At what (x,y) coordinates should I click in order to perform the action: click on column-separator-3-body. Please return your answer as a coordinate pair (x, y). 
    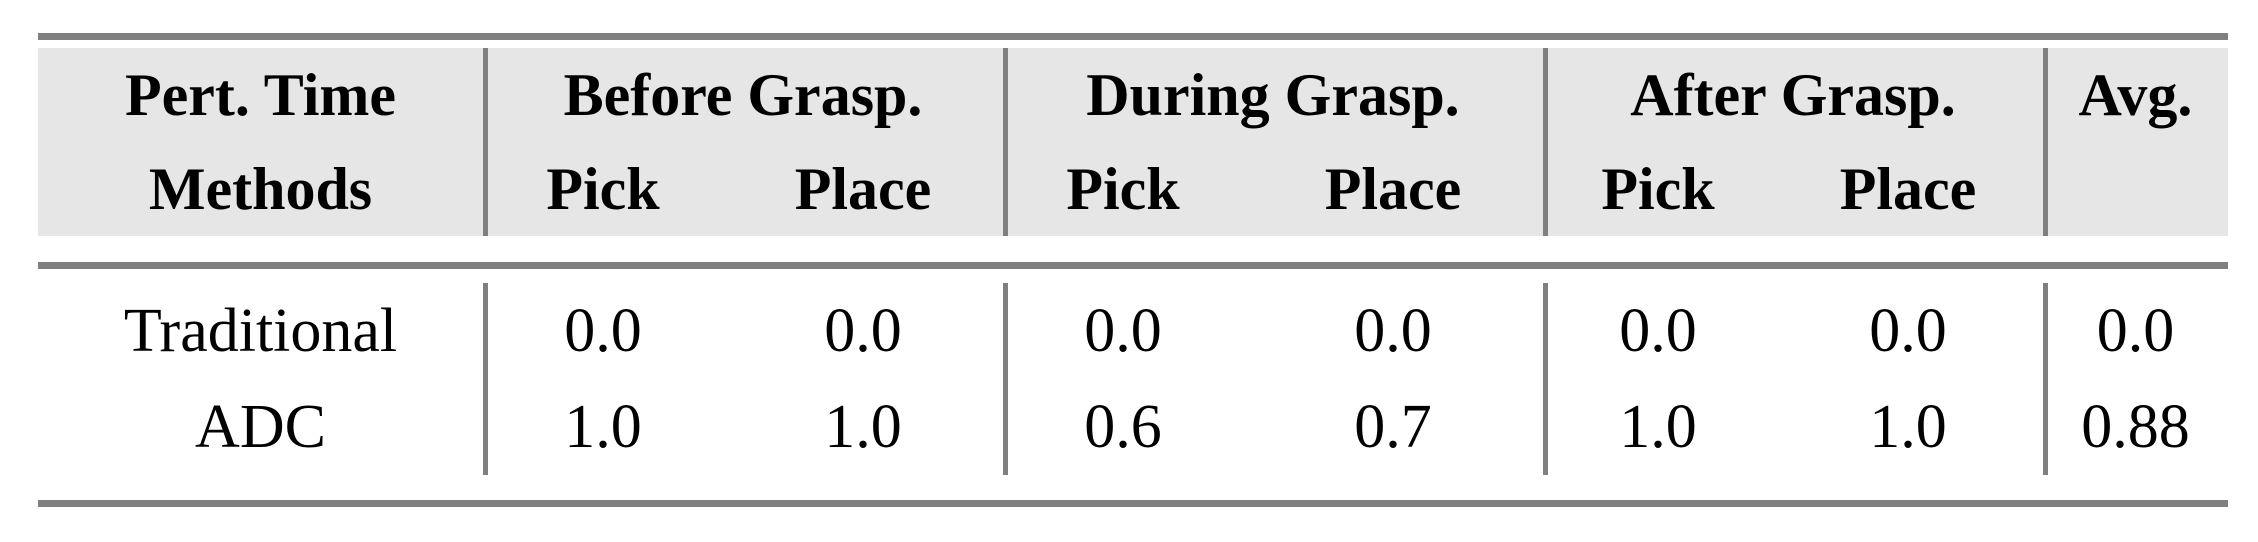
    Looking at the image, I should click on (1545, 379).